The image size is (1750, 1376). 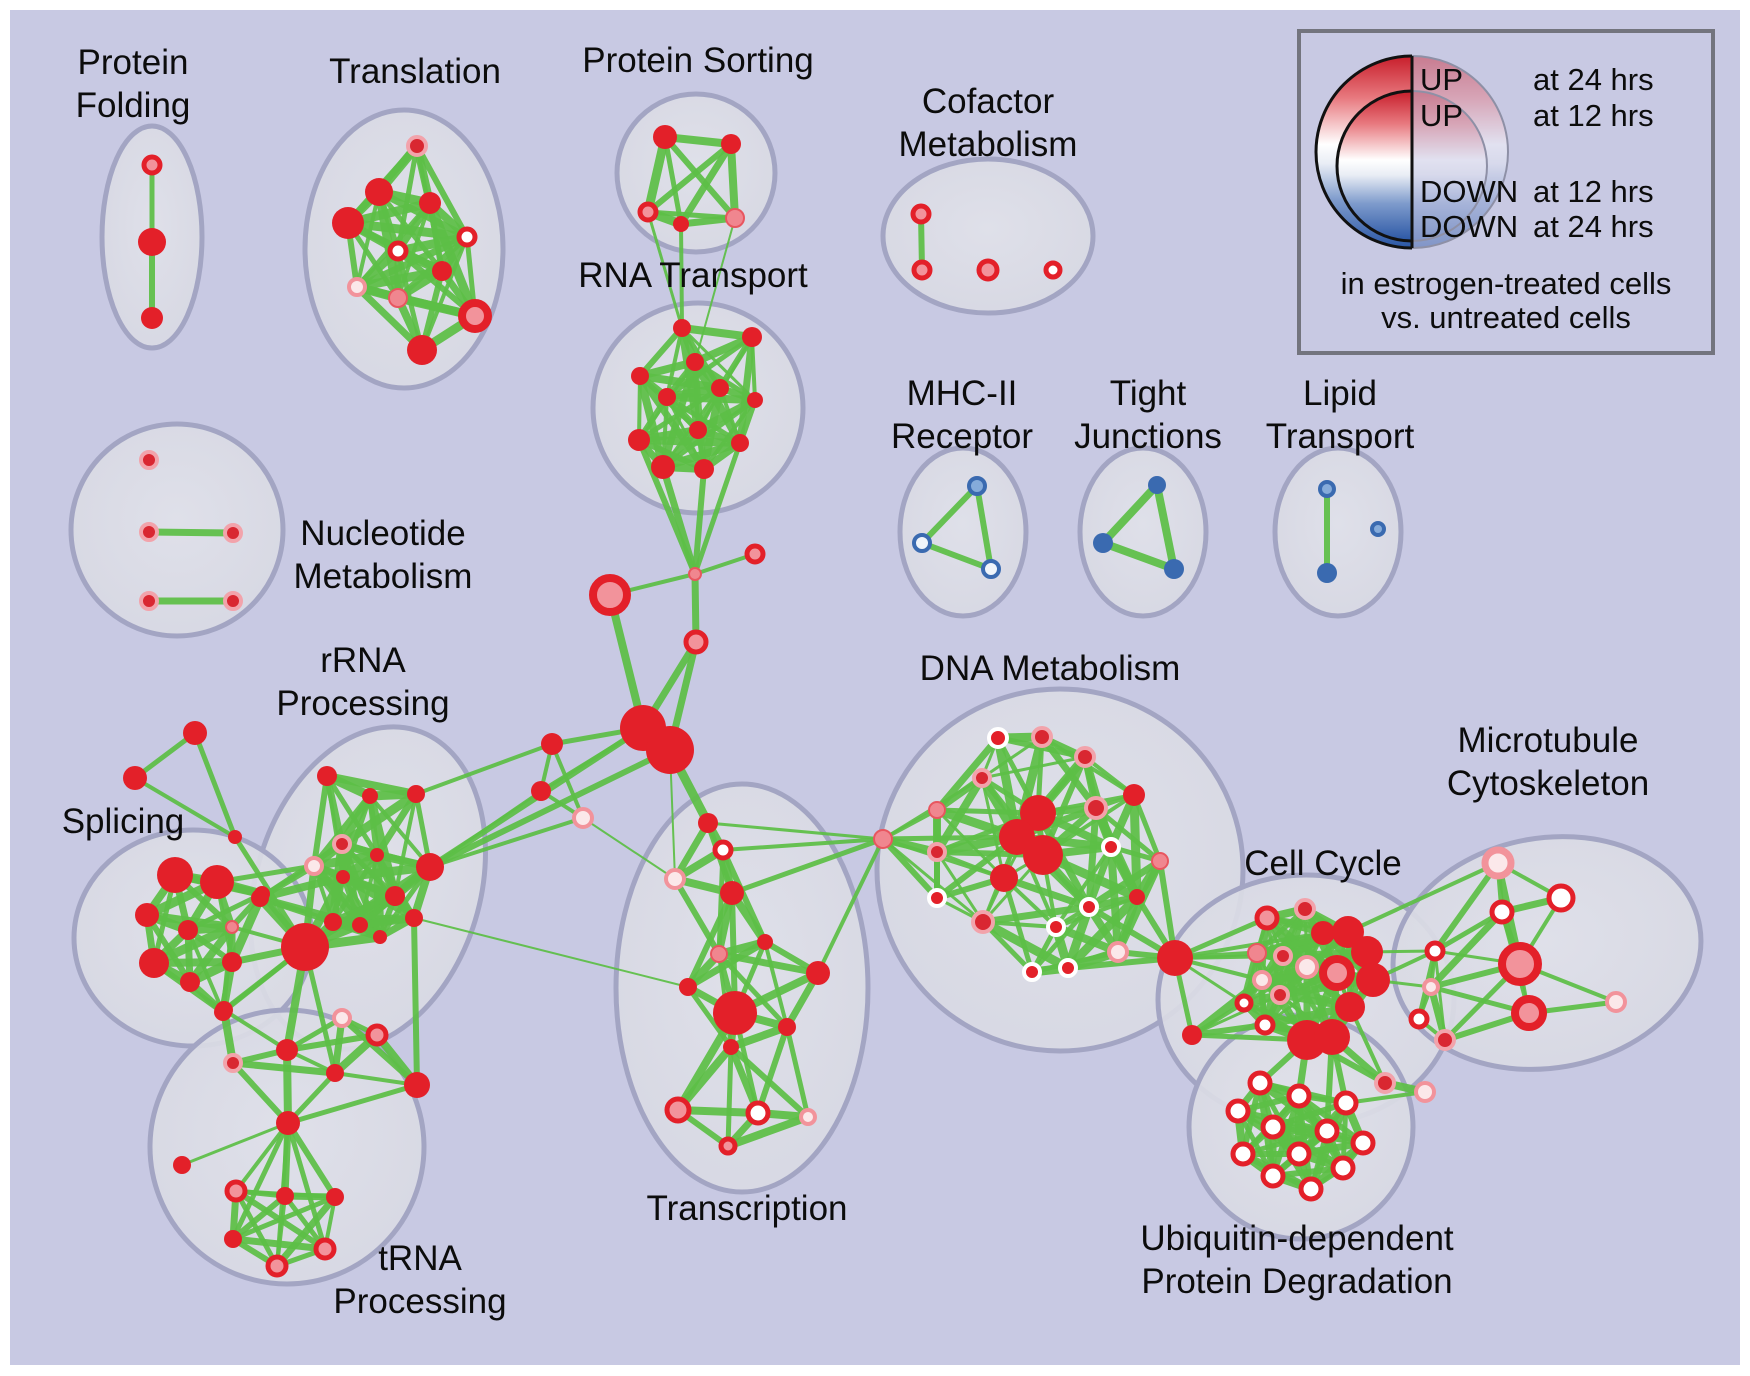 What do you see at coordinates (693, 275) in the screenshot?
I see `cluster-rna-transport-label: RNA Transport` at bounding box center [693, 275].